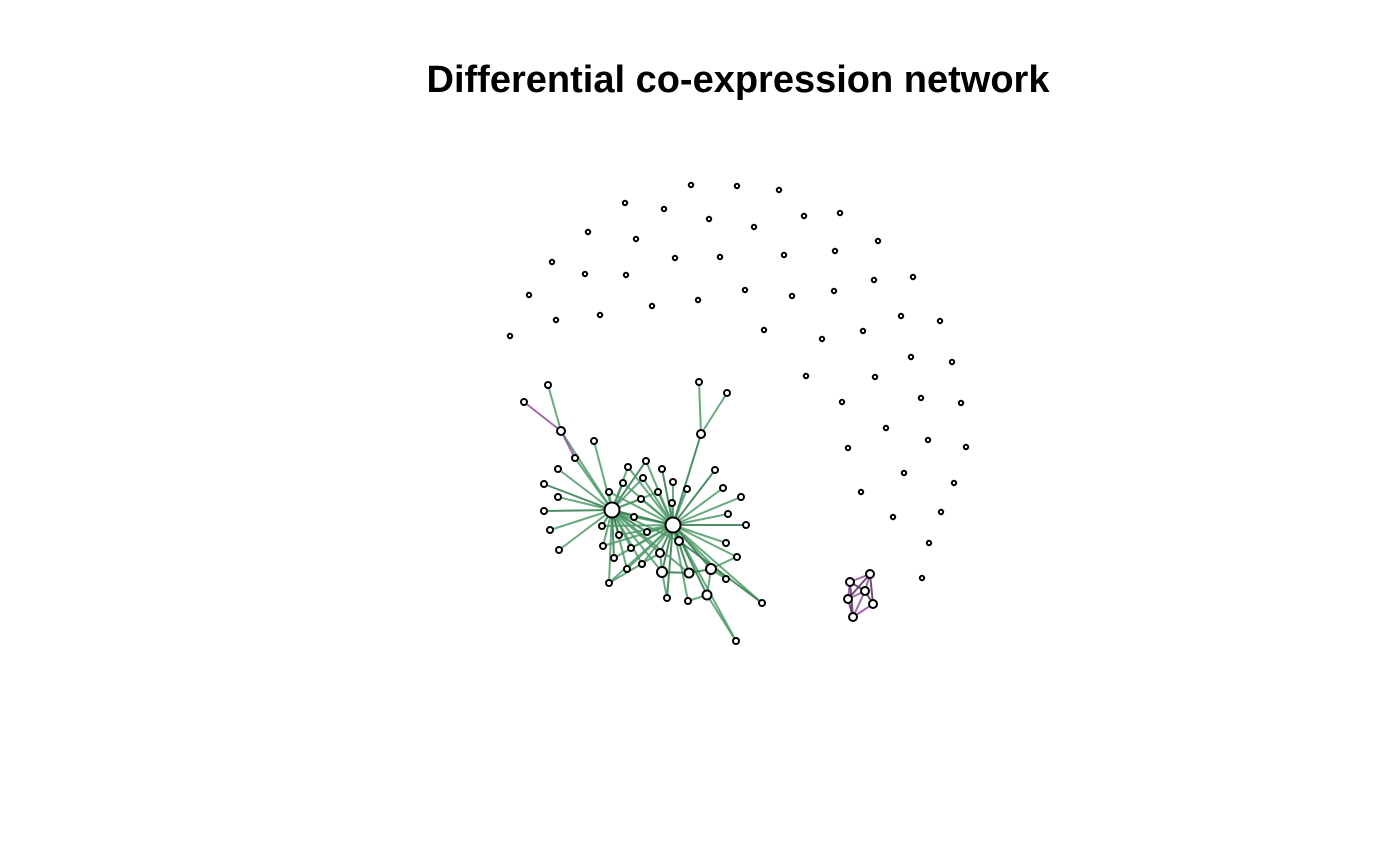 The height and width of the screenshot is (865, 1400). I want to click on plot-title: Differential co-expression network, so click(738, 80).